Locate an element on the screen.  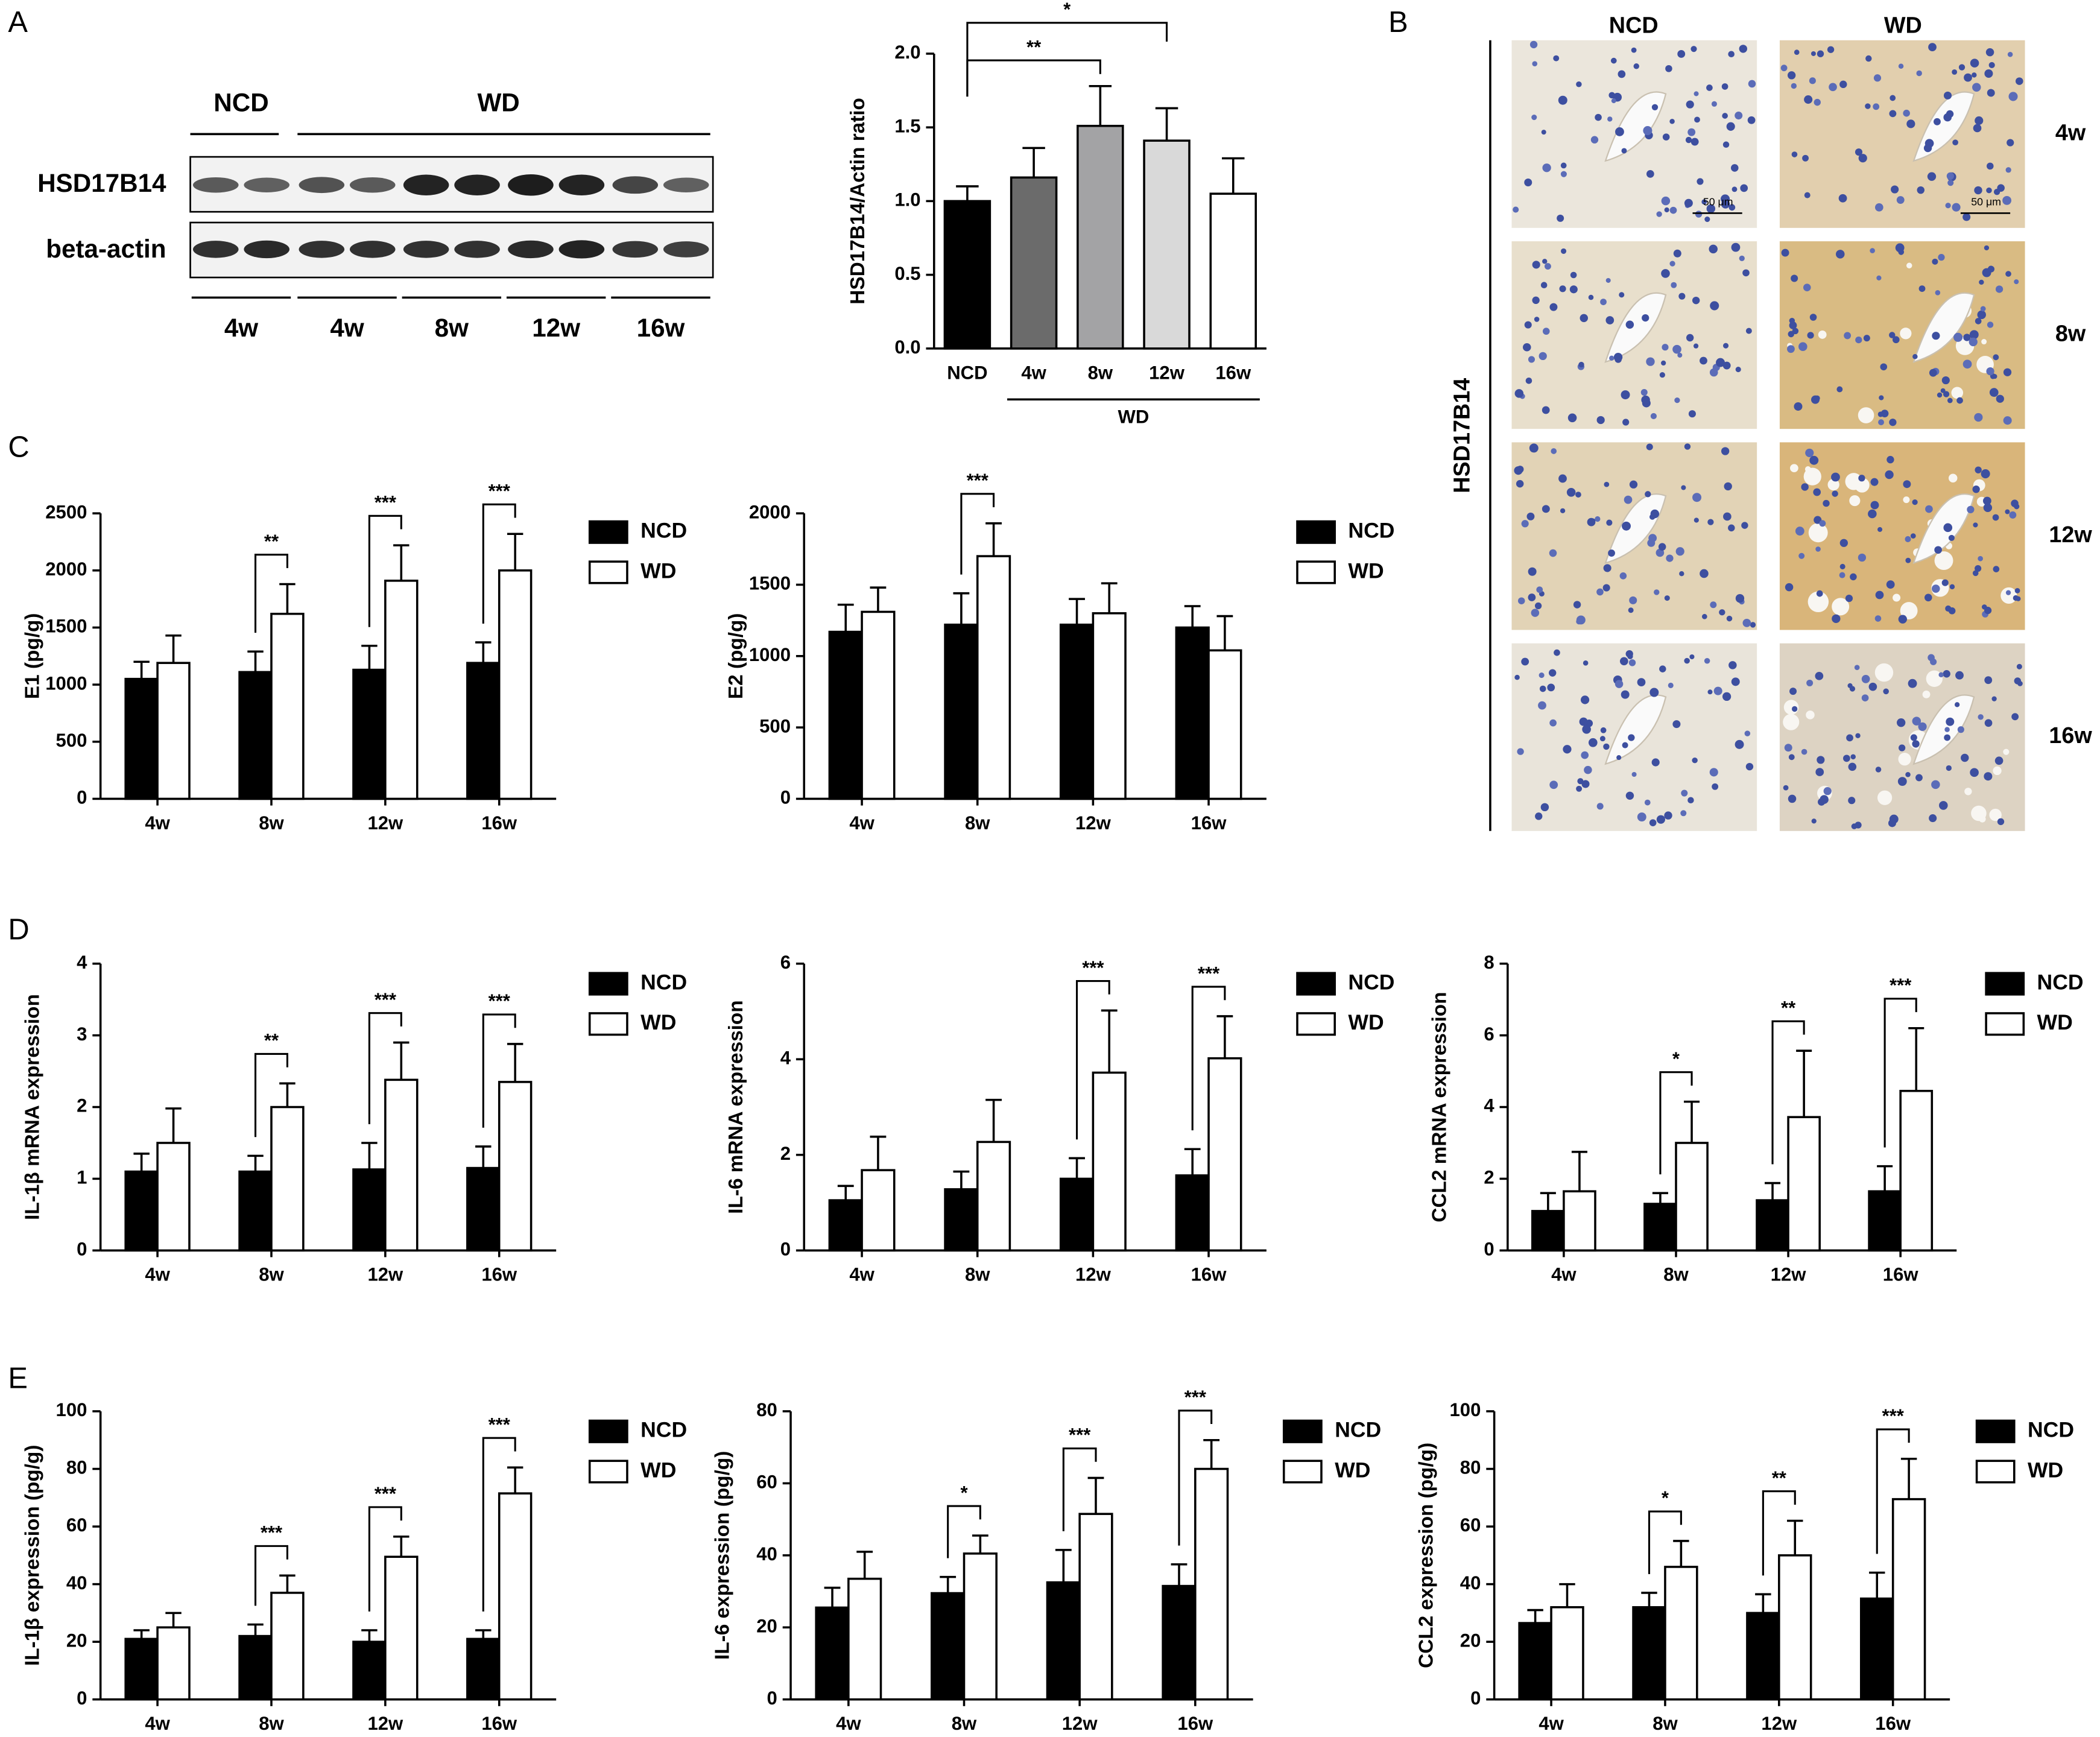
ihc-grid: 4w 50 μm 50 μm 8w 12w 16w is located at coordinates (1801, 435).